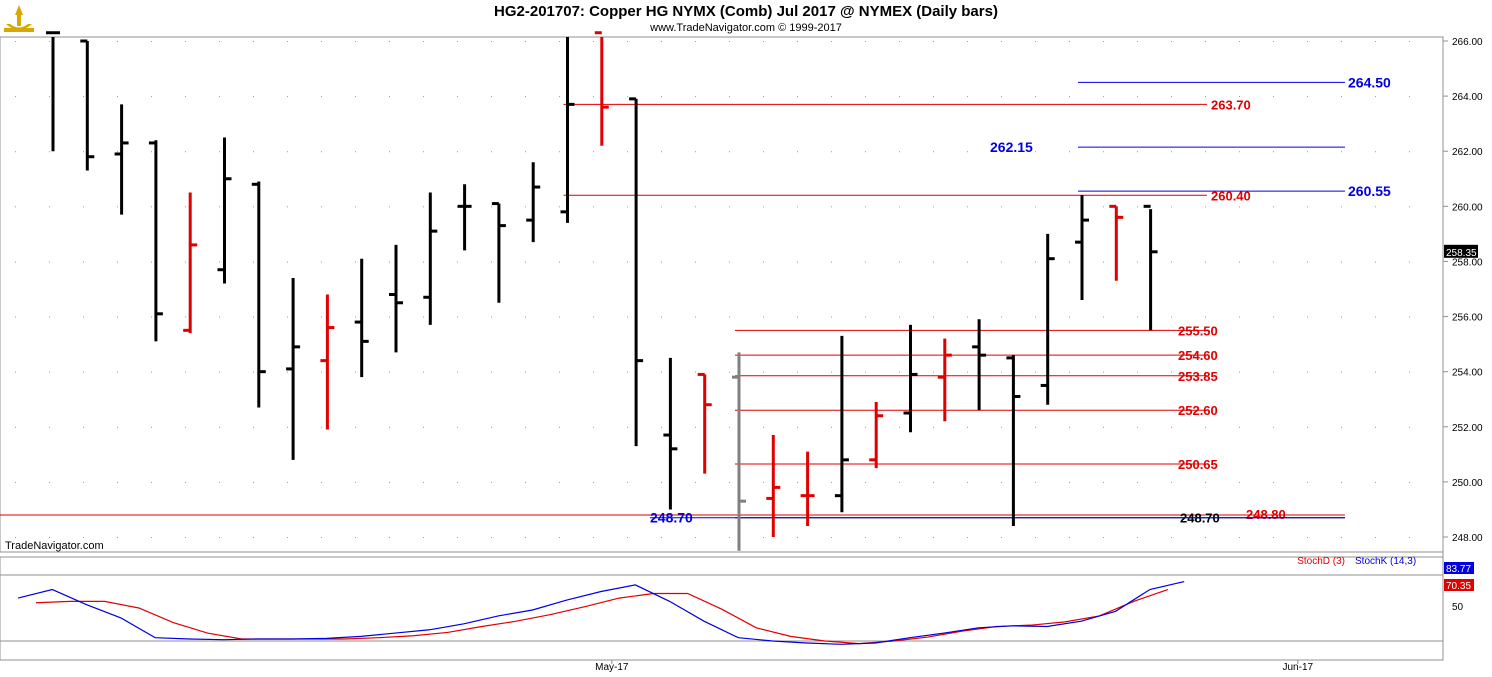 The width and height of the screenshot is (1492, 677). I want to click on level-label: 252.60, so click(1198, 410).